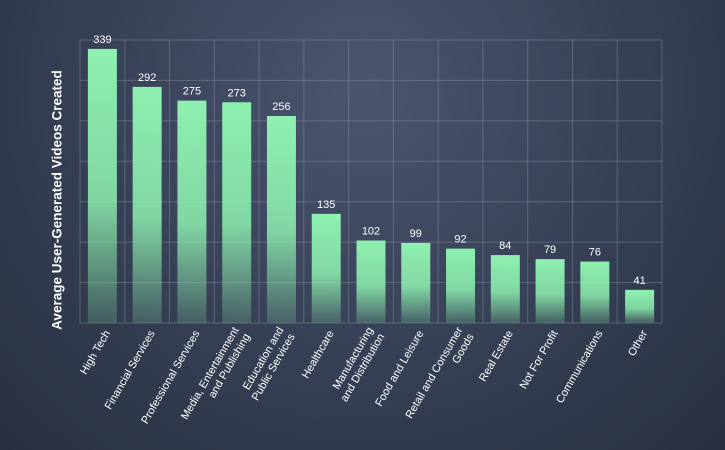 The height and width of the screenshot is (450, 725). What do you see at coordinates (505, 246) in the screenshot?
I see `bar-value-label: 84` at bounding box center [505, 246].